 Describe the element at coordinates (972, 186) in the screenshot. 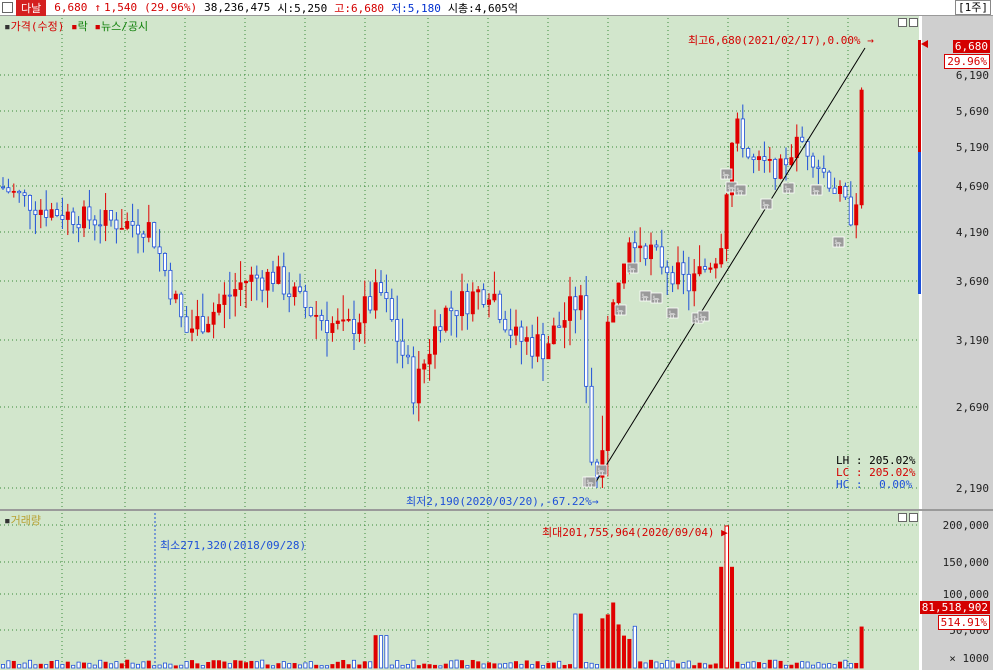

I see `price-tick: 4,690` at that location.